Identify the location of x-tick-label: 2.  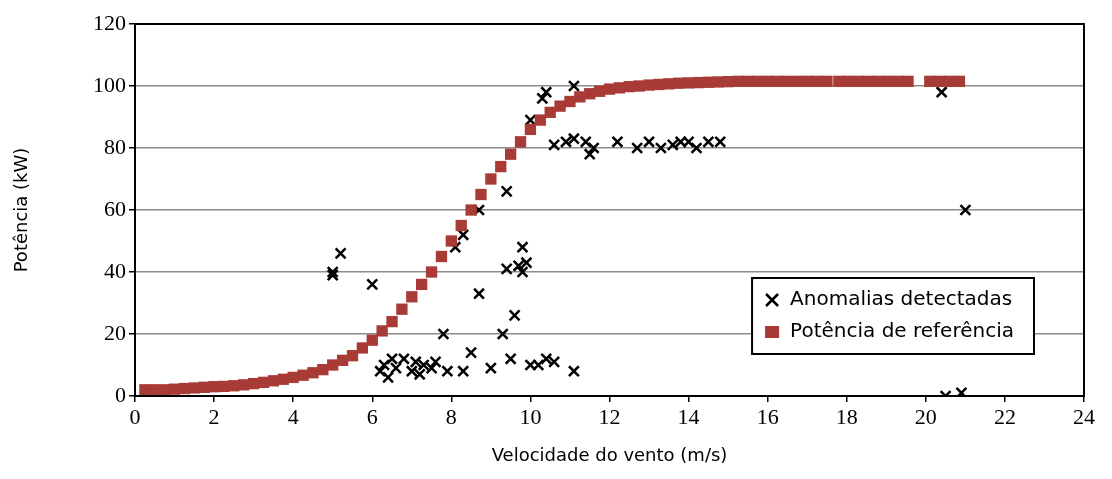
(214, 416).